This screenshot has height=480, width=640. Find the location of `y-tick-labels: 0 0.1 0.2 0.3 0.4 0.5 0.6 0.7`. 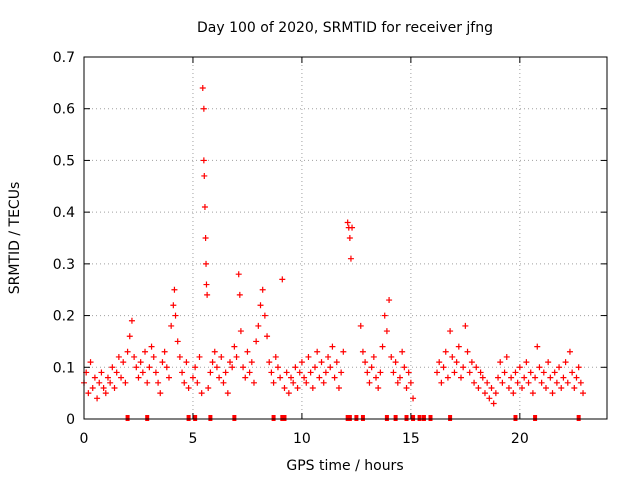

y-tick-labels: 0 0.1 0.2 0.3 0.4 0.5 0.6 0.7 is located at coordinates (64, 239).